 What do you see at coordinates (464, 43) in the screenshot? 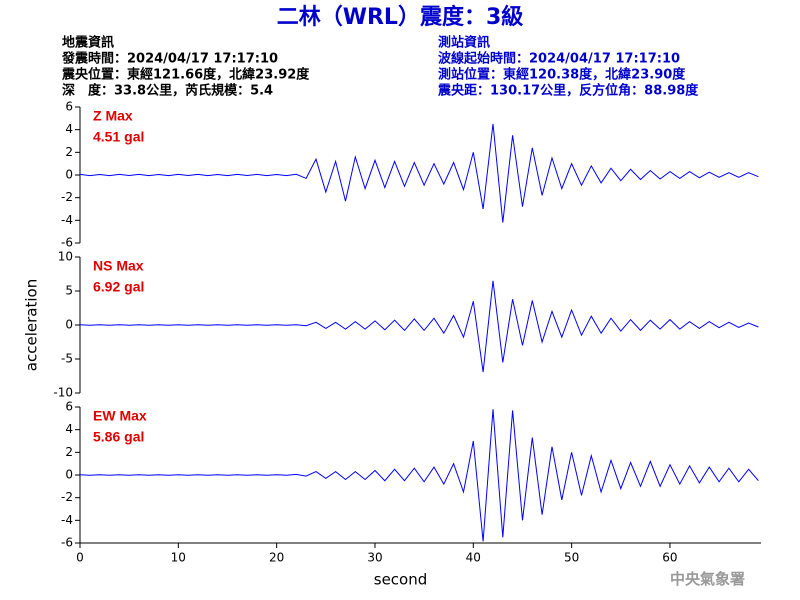
I see `station-info: 測站資訊` at bounding box center [464, 43].